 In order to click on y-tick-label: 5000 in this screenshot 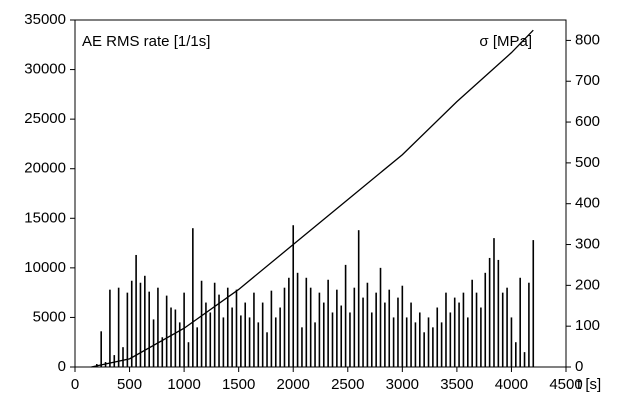, I will do `click(49, 316)`.